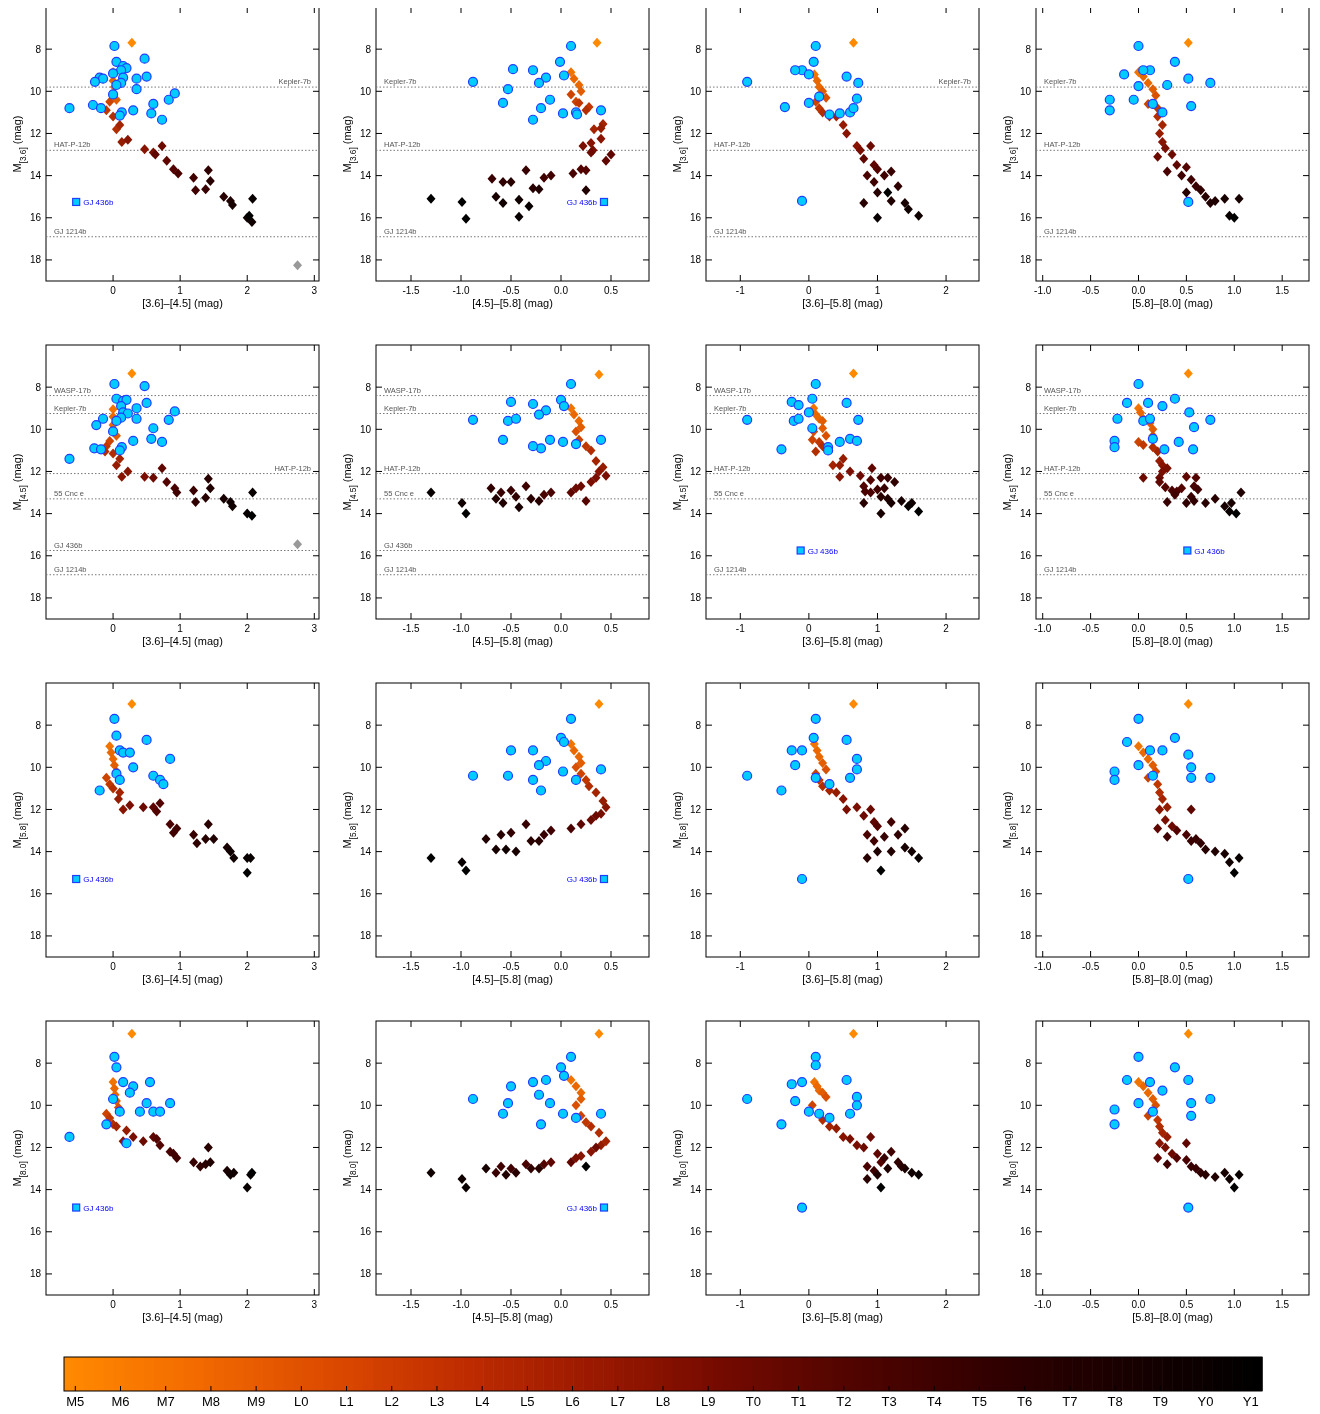 The image size is (1320, 1414). Describe the element at coordinates (256, 1401) in the screenshot. I see `color-bar-label: M9` at that location.